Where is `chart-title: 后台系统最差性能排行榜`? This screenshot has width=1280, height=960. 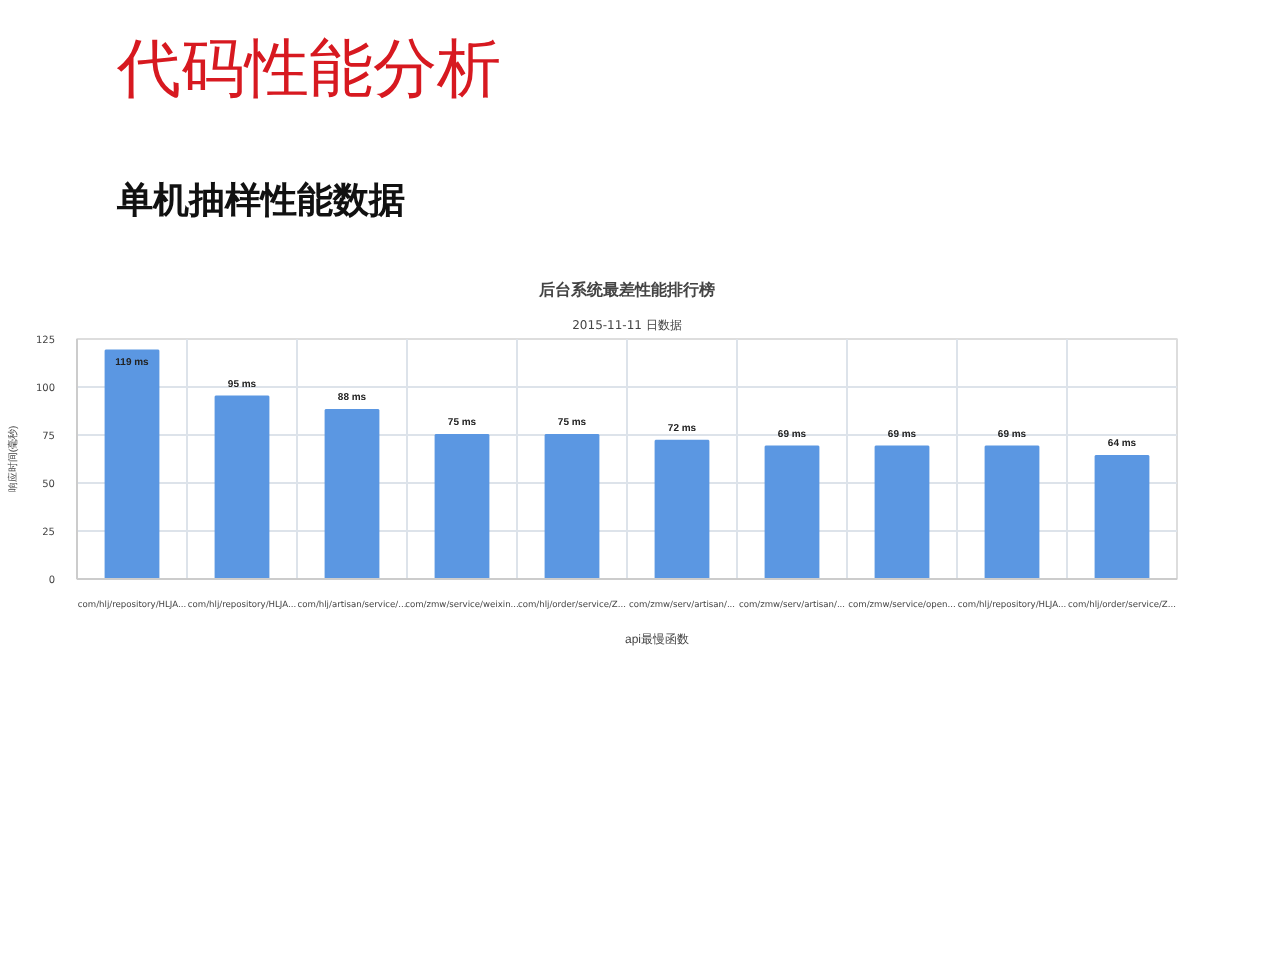
chart-title: 后台系统最差性能排行榜 is located at coordinates (626, 290).